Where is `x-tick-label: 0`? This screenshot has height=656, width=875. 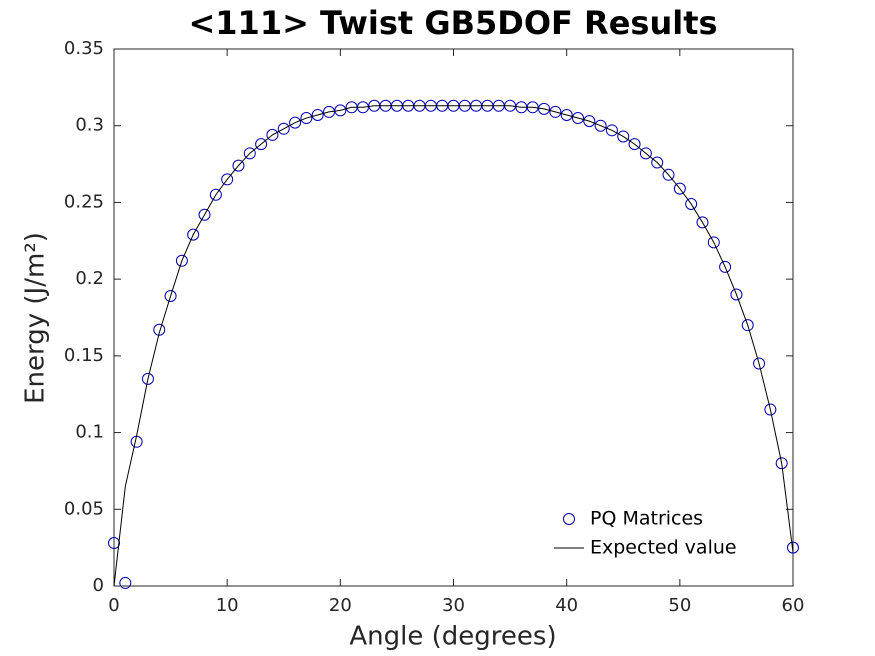 x-tick-label: 0 is located at coordinates (113, 605).